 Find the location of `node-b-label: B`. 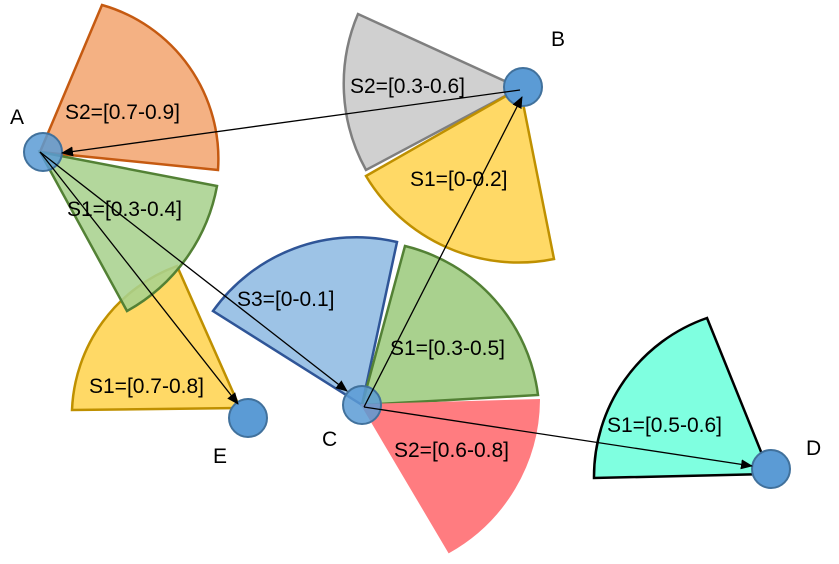

node-b-label: B is located at coordinates (558, 39).